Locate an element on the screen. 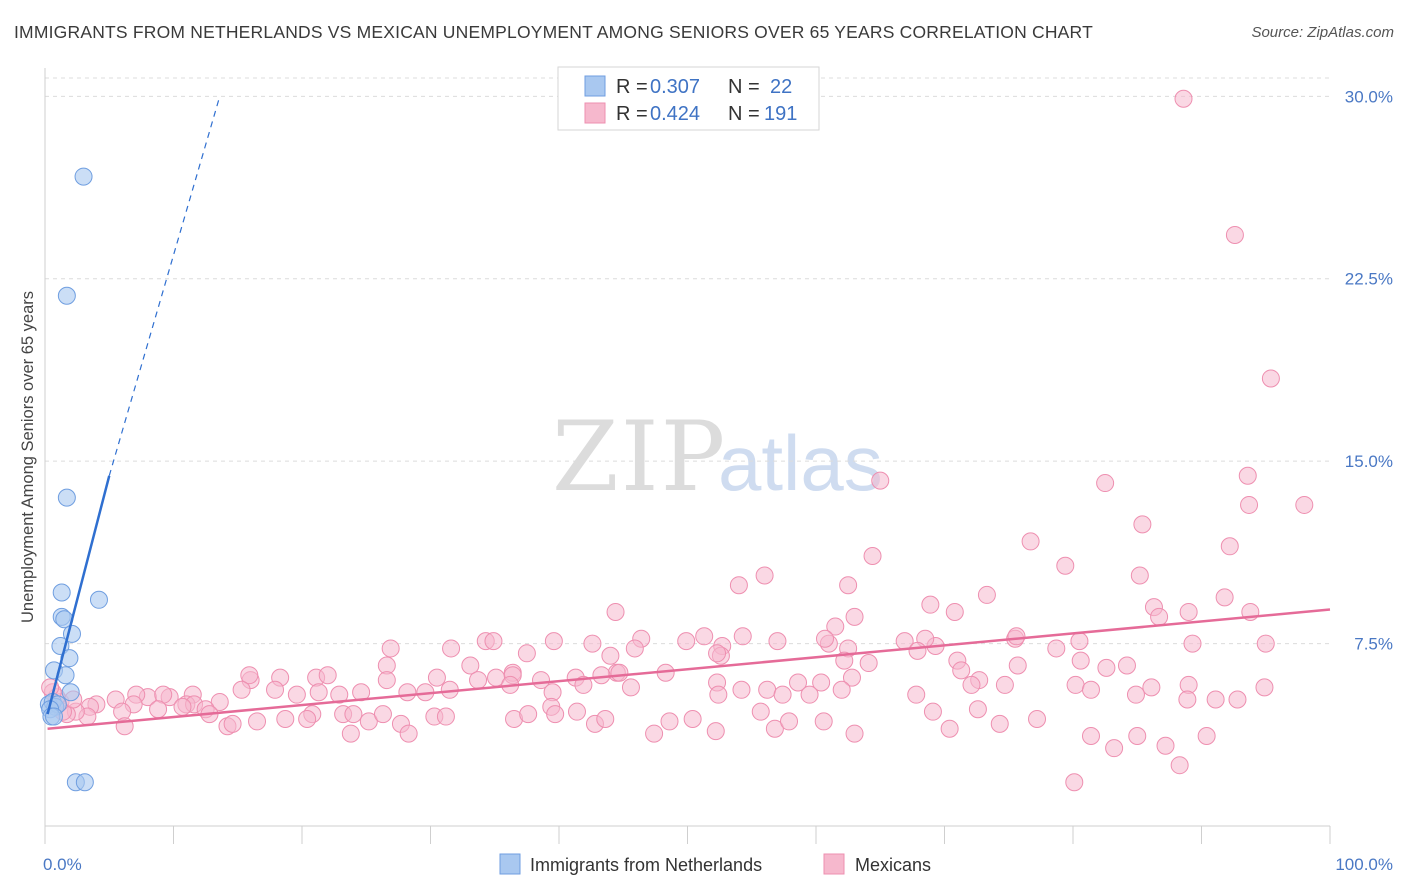 This screenshot has height=892, width=1406. source-credit: Source: ZipAtlas.com is located at coordinates (1322, 32).